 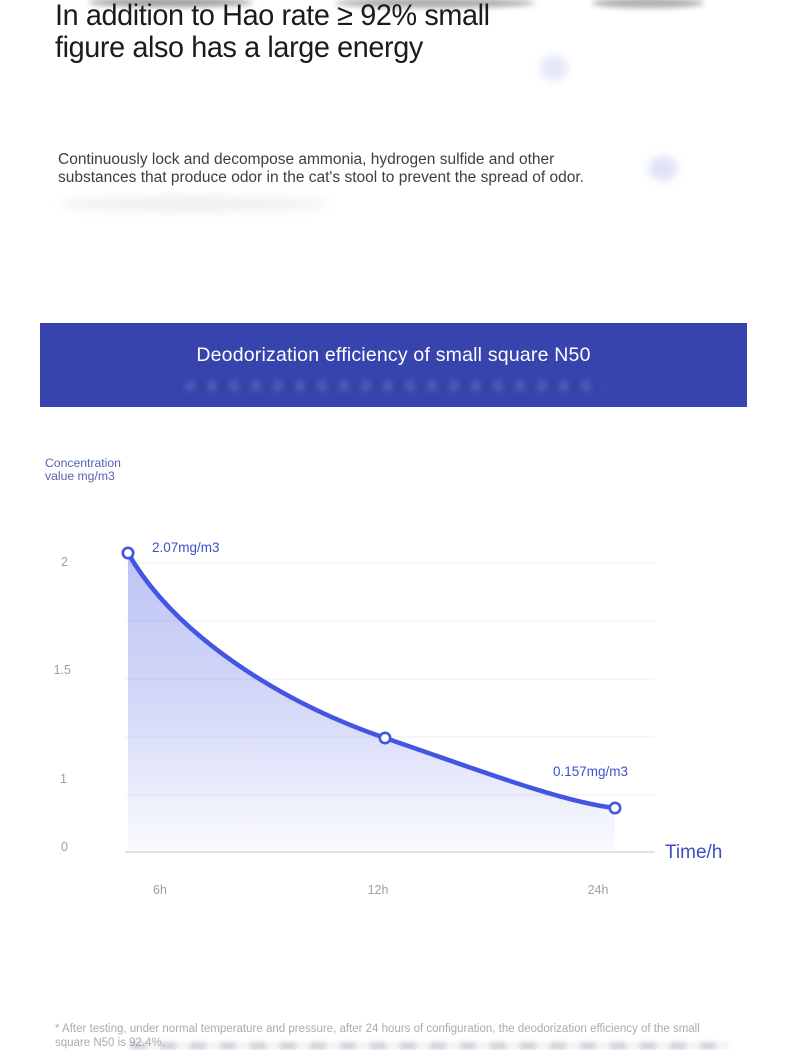 What do you see at coordinates (430, 1046) in the screenshot?
I see `footnote-blur-artifact` at bounding box center [430, 1046].